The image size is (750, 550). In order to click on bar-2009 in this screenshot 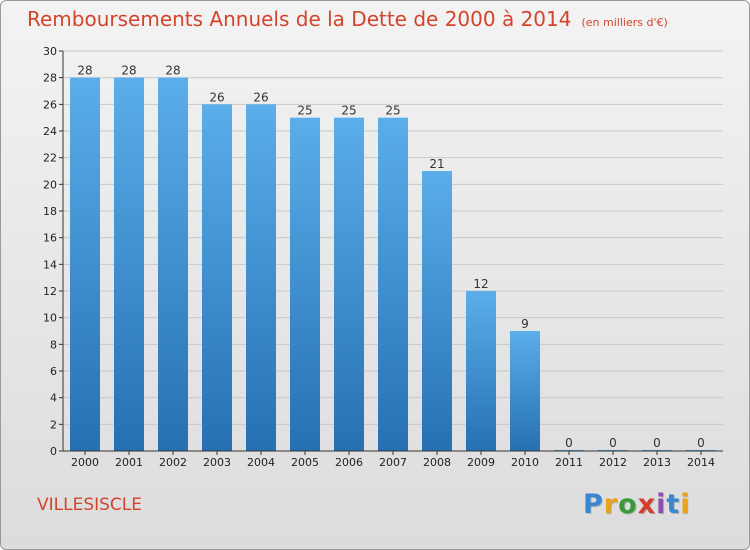, I will do `click(481, 371)`.